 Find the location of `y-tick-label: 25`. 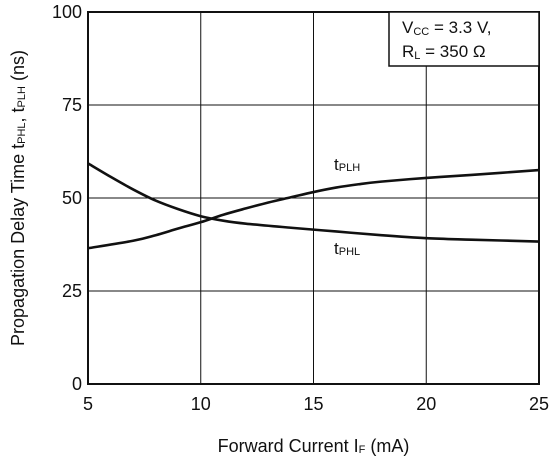

y-tick-label: 25 is located at coordinates (72, 291).